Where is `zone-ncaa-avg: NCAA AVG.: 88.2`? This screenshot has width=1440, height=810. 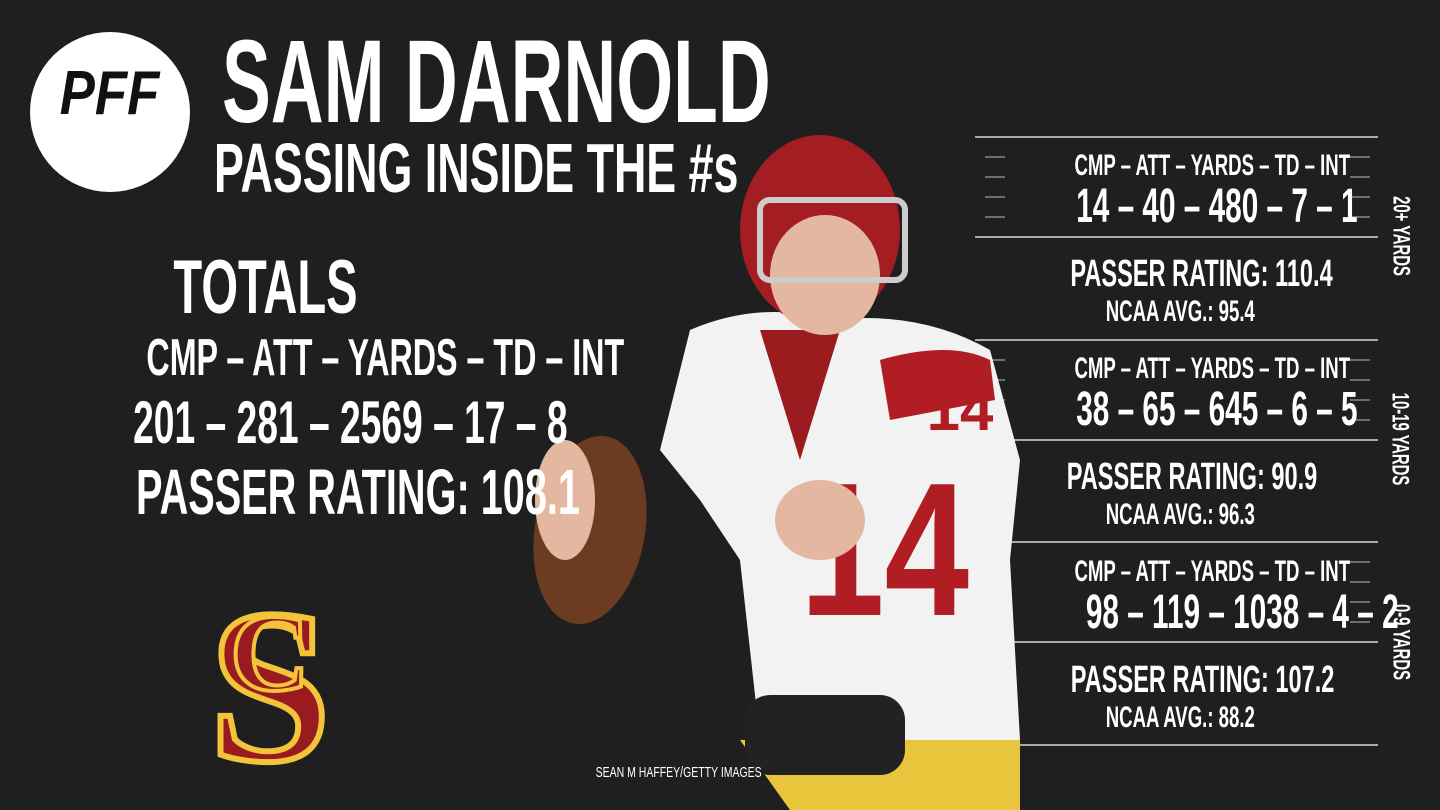
zone-ncaa-avg: NCAA AVG.: 88.2 is located at coordinates (1180, 717).